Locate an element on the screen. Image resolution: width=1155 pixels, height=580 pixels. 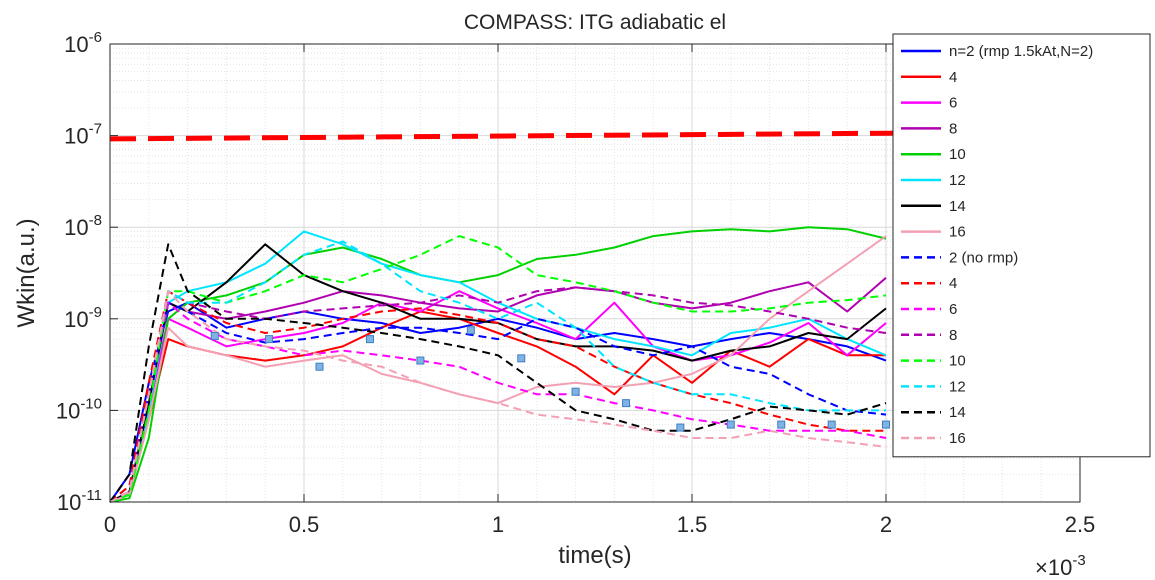
y-tick-label: 10⁻⁶ is located at coordinates (83, 43).